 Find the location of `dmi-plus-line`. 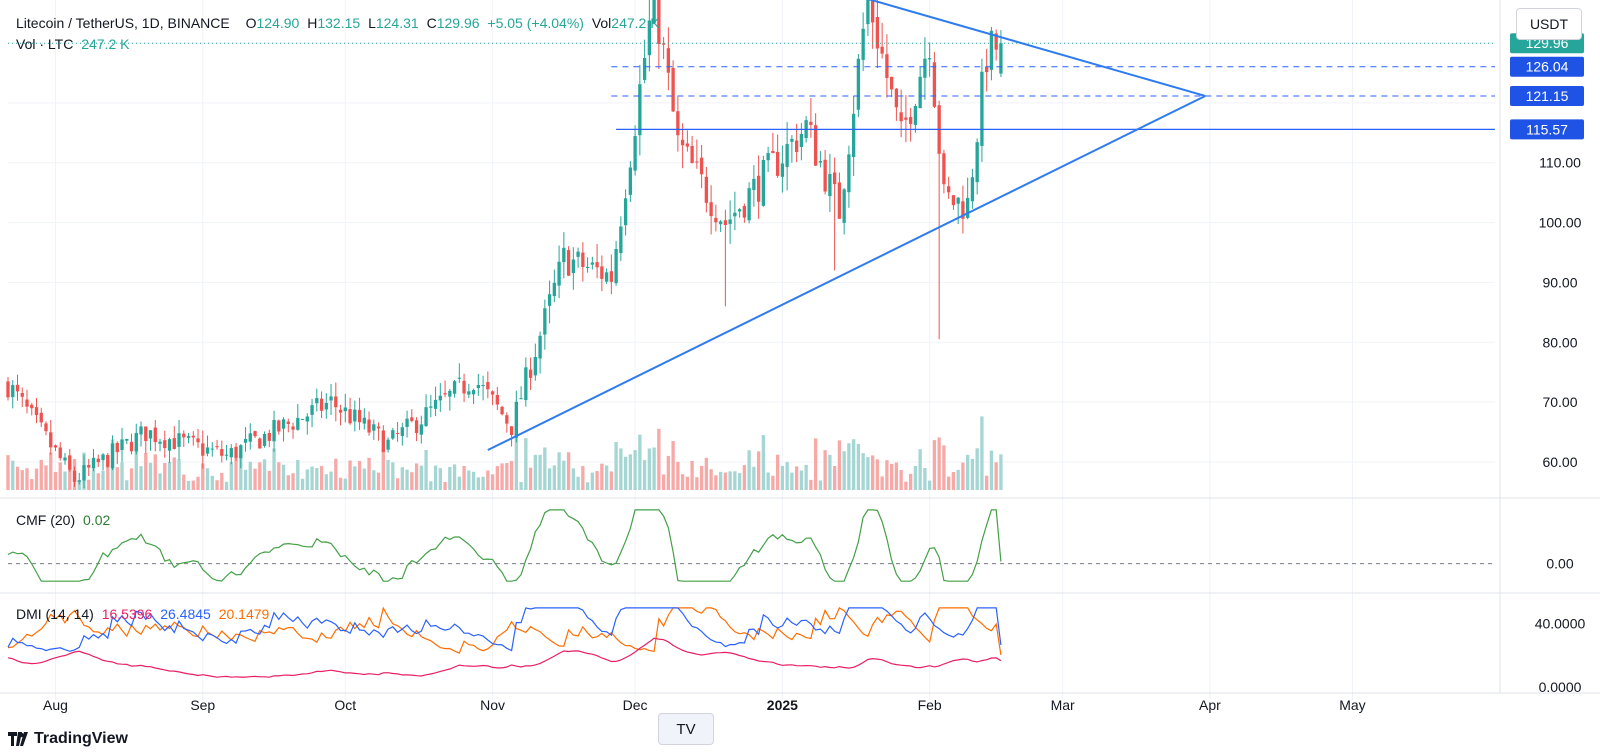

dmi-plus-line is located at coordinates (504, 629).